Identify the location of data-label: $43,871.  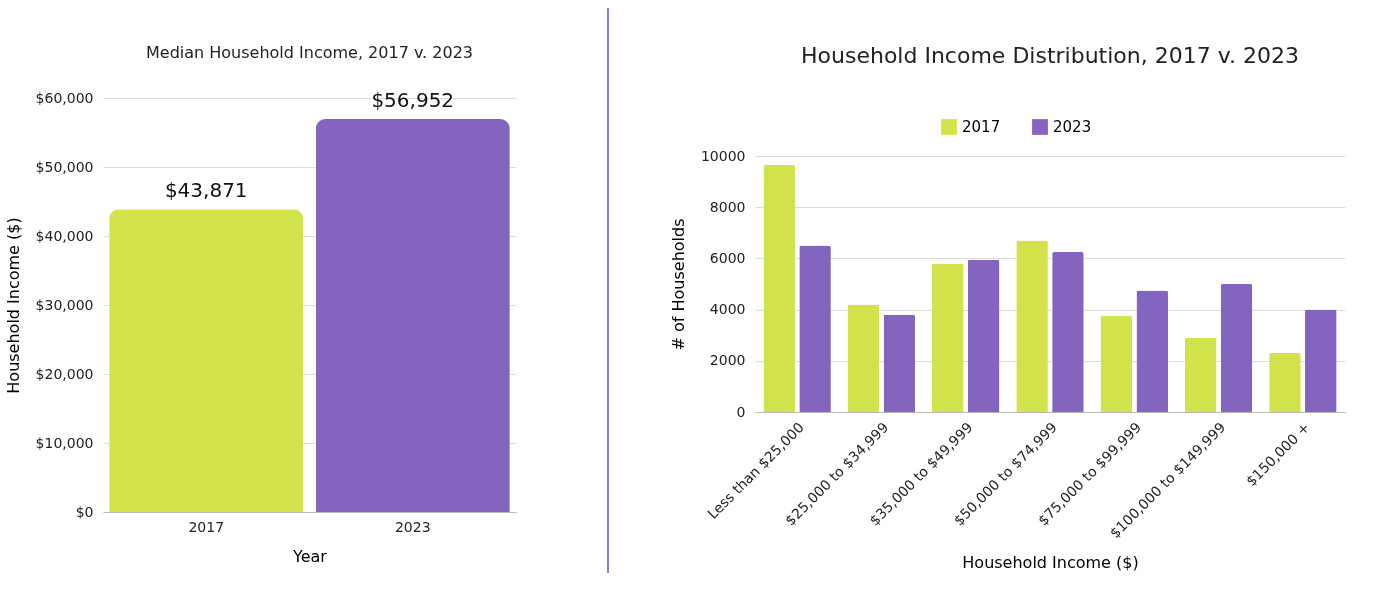
(206, 190).